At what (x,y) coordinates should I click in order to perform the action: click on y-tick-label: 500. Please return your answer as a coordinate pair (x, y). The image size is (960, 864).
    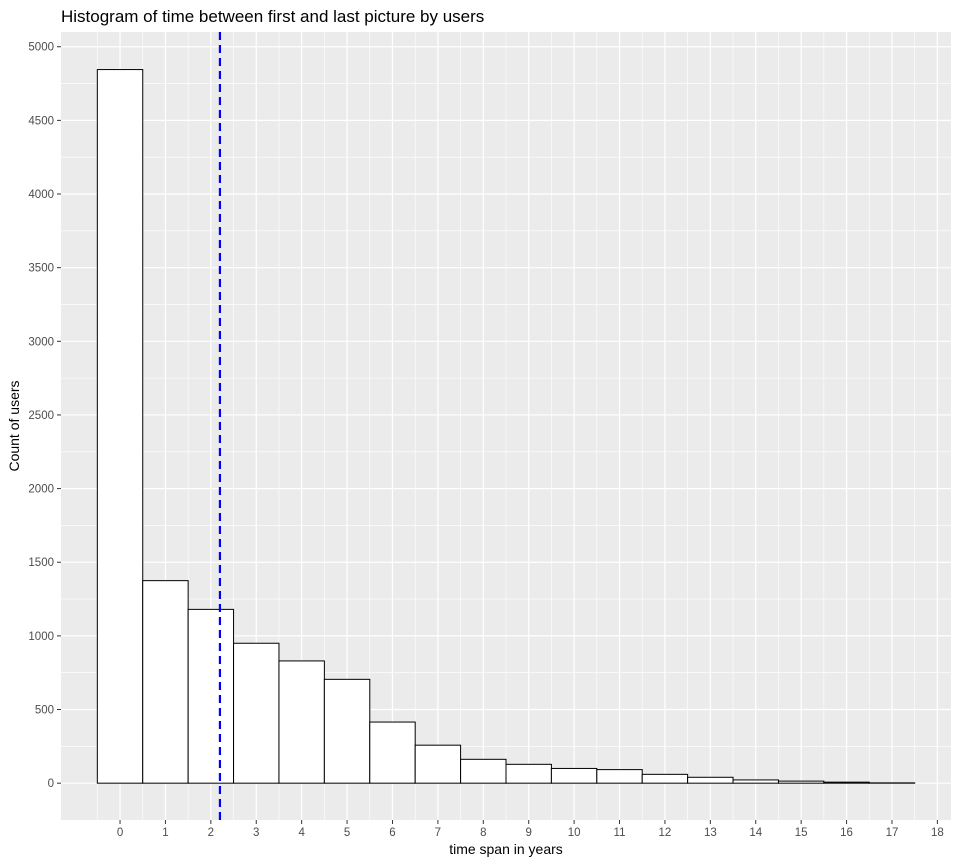
    Looking at the image, I should click on (44, 711).